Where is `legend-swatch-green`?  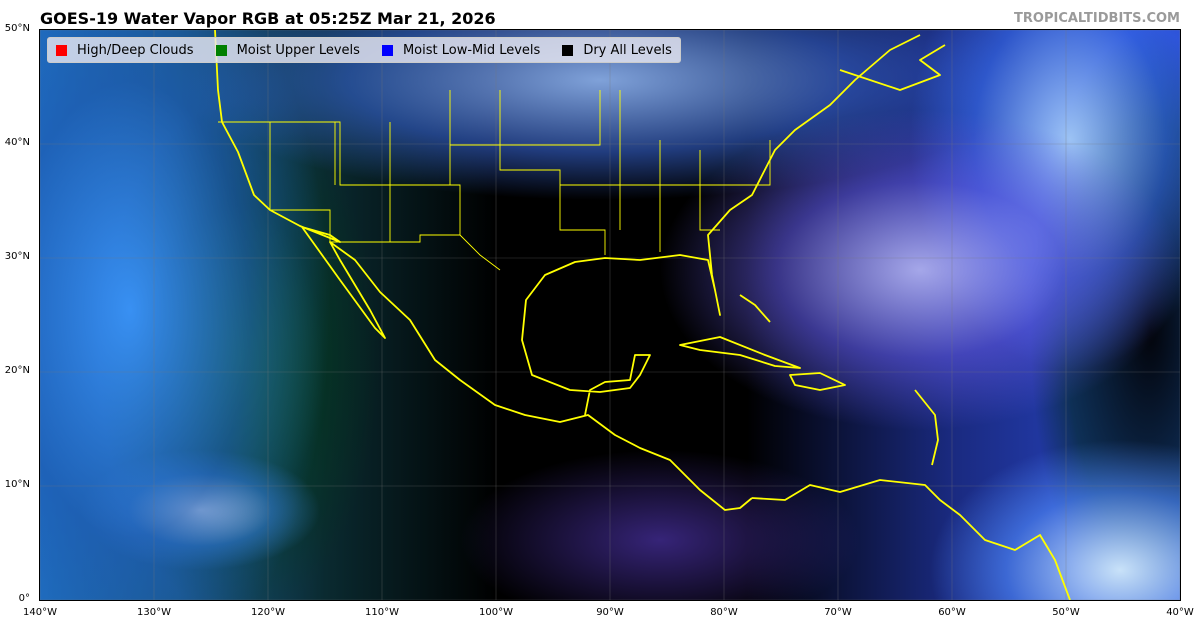
legend-swatch-green is located at coordinates (221, 50).